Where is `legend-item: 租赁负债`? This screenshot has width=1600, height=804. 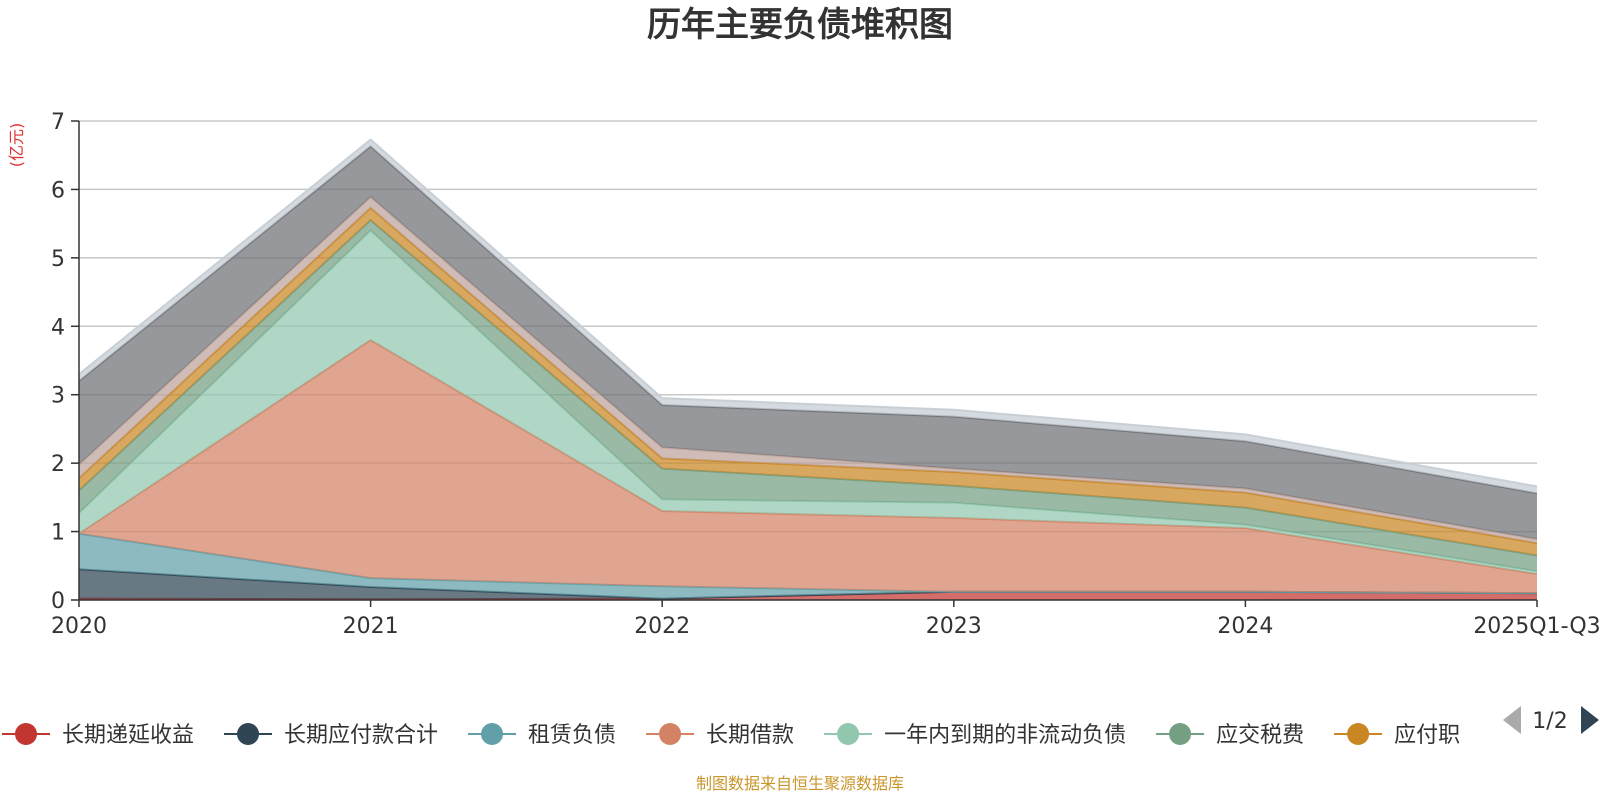
legend-item: 租赁负债 is located at coordinates (542, 735).